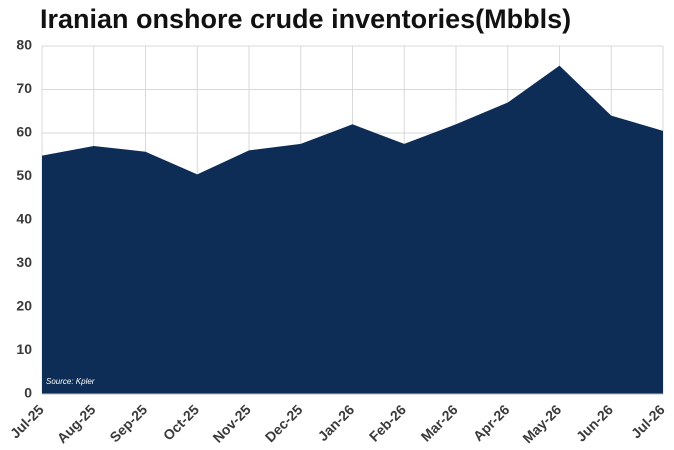  What do you see at coordinates (231, 423) in the screenshot?
I see `x-tick-label: Nov-25` at bounding box center [231, 423].